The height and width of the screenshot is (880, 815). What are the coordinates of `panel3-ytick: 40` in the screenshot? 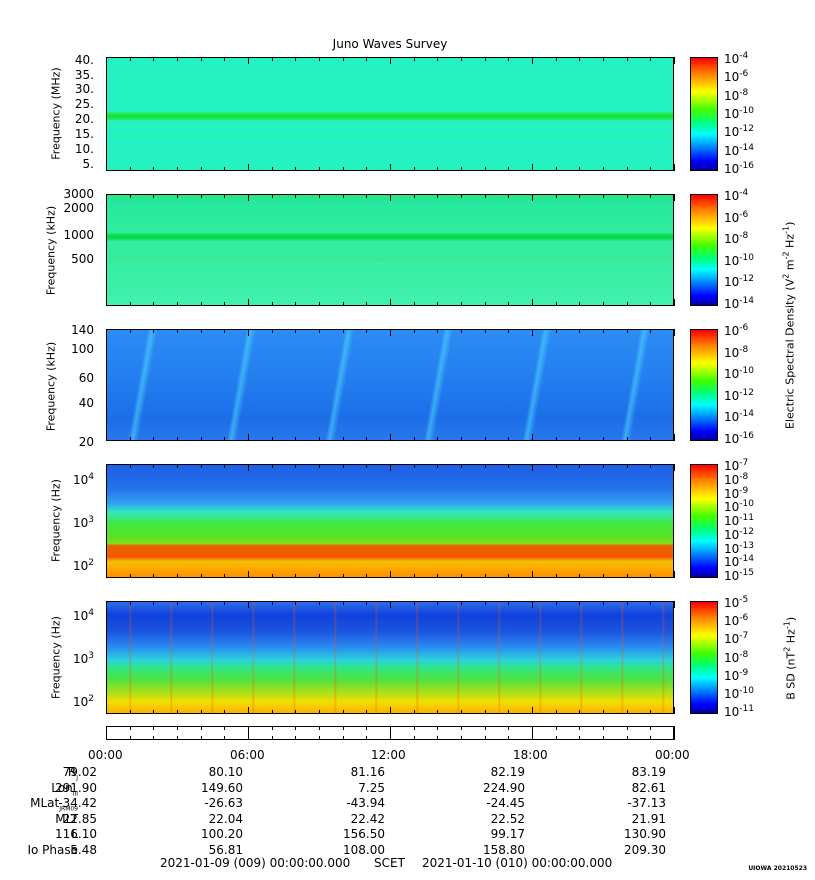 It's located at (86, 403).